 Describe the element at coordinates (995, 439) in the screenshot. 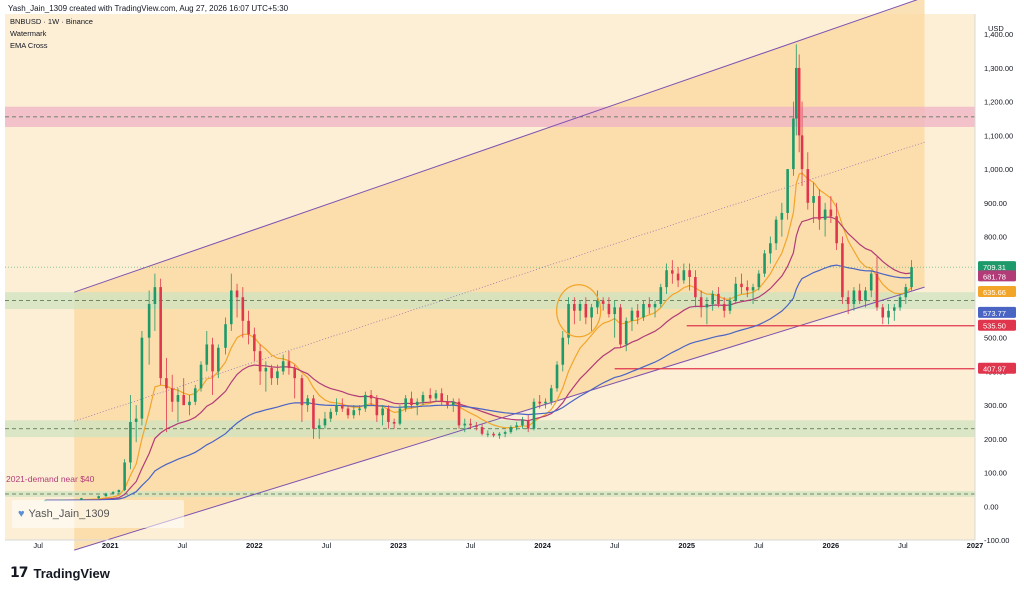

I see `y-tick-label: 200.00` at that location.